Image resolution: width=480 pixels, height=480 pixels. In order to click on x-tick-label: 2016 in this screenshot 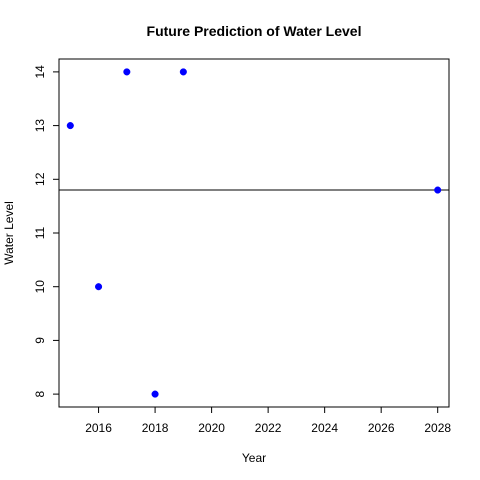, I will do `click(98, 428)`.